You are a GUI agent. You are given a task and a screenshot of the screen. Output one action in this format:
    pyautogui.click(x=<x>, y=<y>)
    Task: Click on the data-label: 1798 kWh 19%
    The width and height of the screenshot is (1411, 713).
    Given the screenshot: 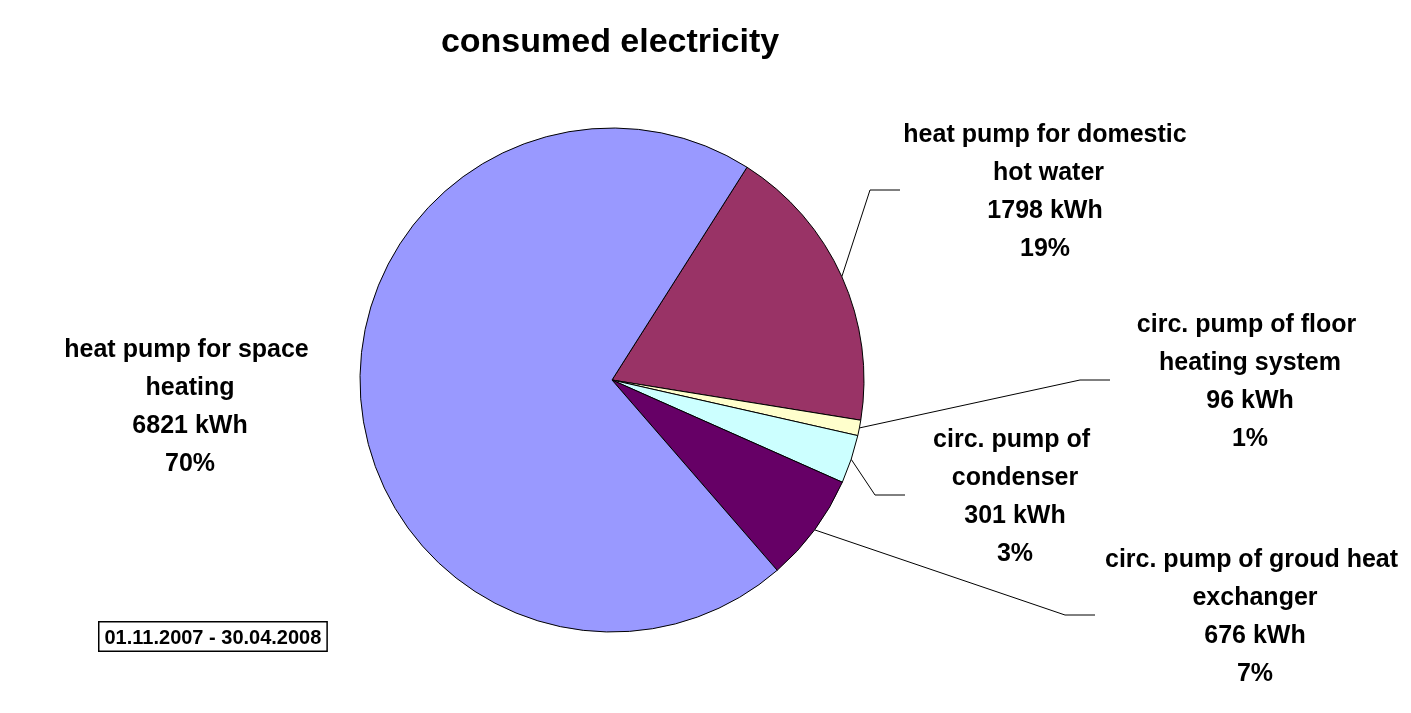 What is the action you would take?
    pyautogui.click(x=1045, y=228)
    